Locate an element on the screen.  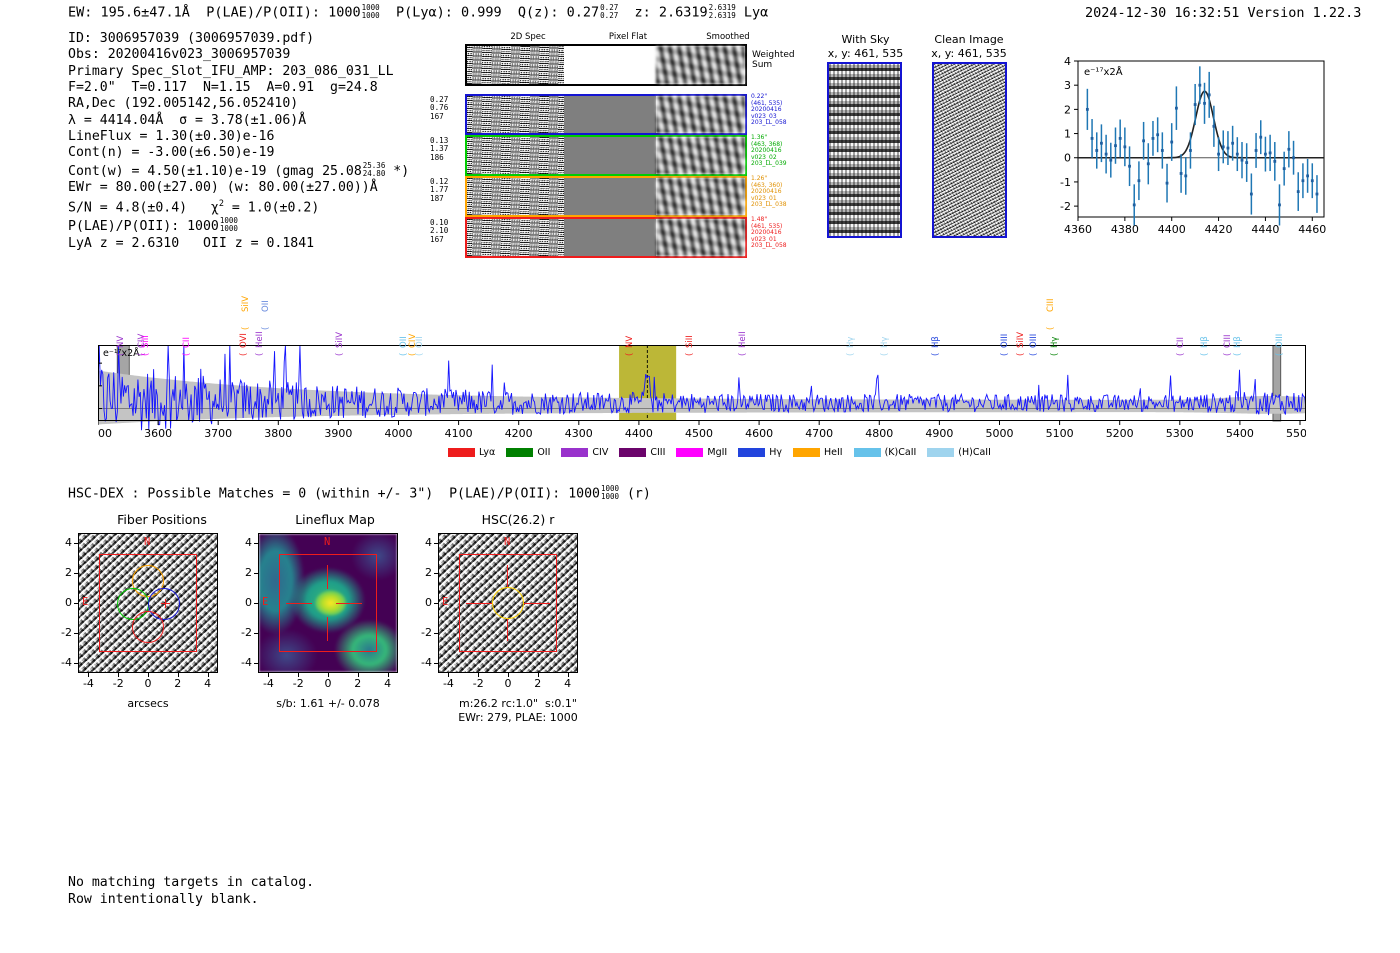
info-seeing: F=2.0" T=0.117 N=1.15 A=0.91 g=24.8 is located at coordinates (223, 88).